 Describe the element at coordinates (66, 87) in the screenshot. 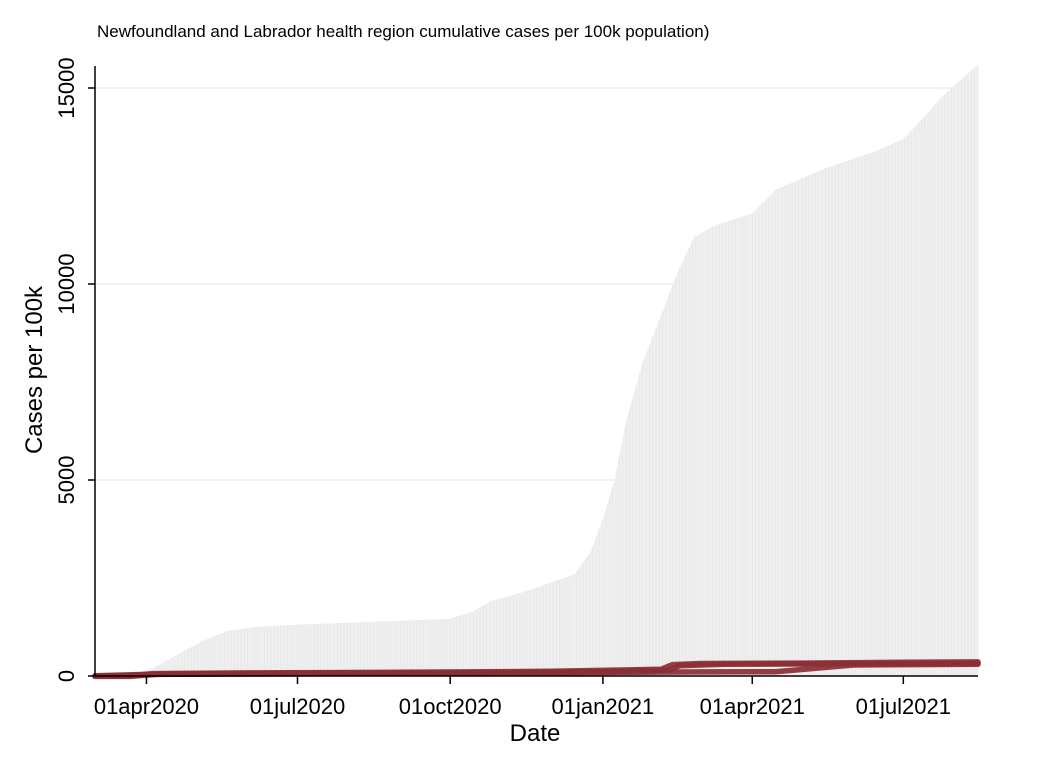

I see `y-tick-label-3: 15000` at that location.